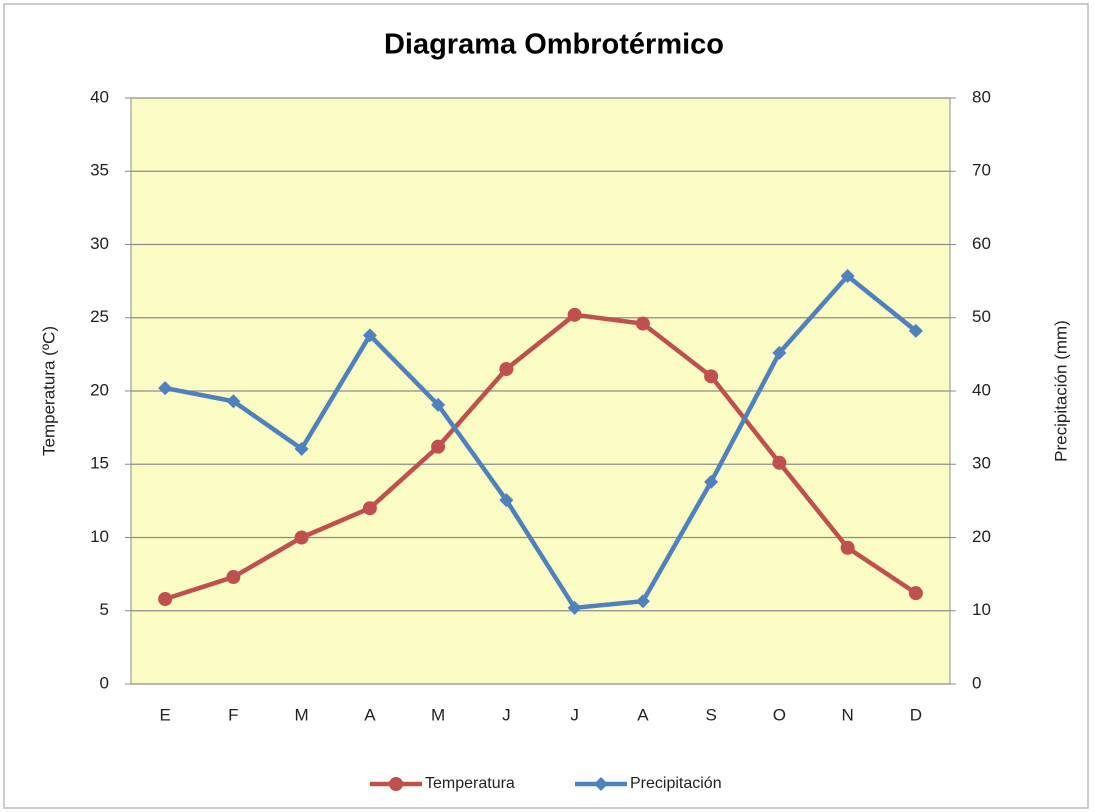 The width and height of the screenshot is (1094, 812). What do you see at coordinates (710, 714) in the screenshot?
I see `x-tick-label: S` at bounding box center [710, 714].